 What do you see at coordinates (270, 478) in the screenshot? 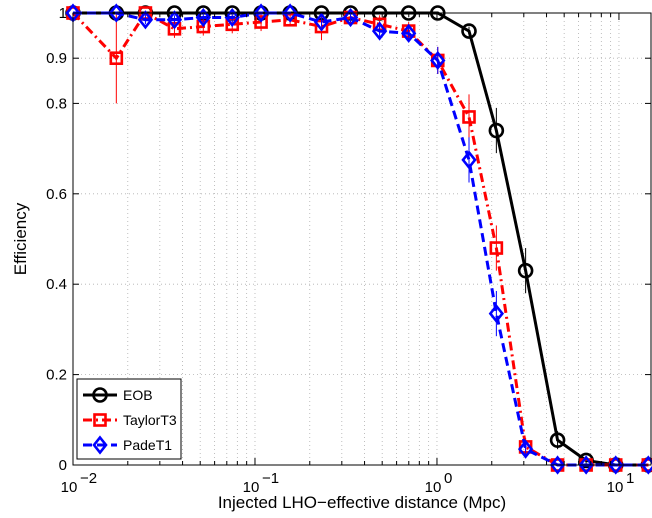
I see `x-tick-exponent: −1` at bounding box center [270, 478].